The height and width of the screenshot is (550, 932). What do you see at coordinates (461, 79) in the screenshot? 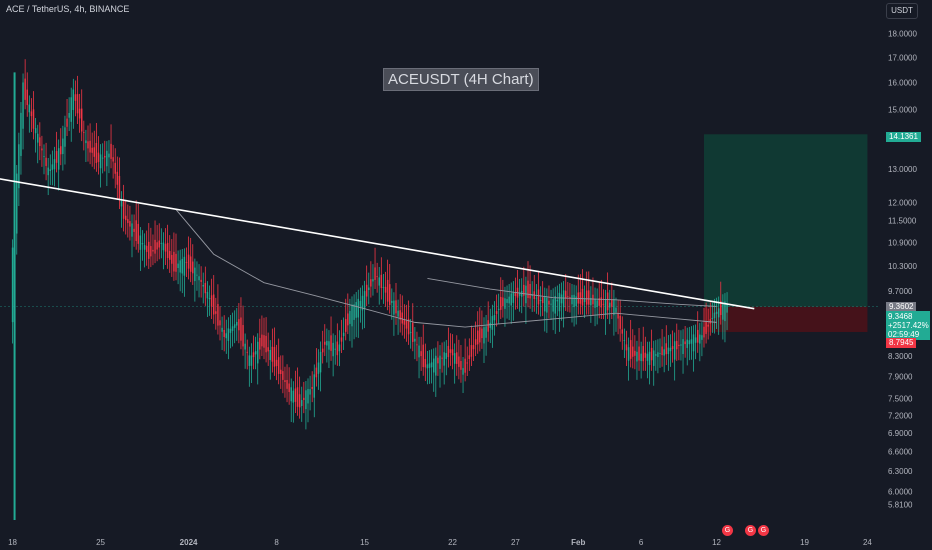
I see `chart-title-annotation: ACEUSDT (4H Chart)` at bounding box center [461, 79].